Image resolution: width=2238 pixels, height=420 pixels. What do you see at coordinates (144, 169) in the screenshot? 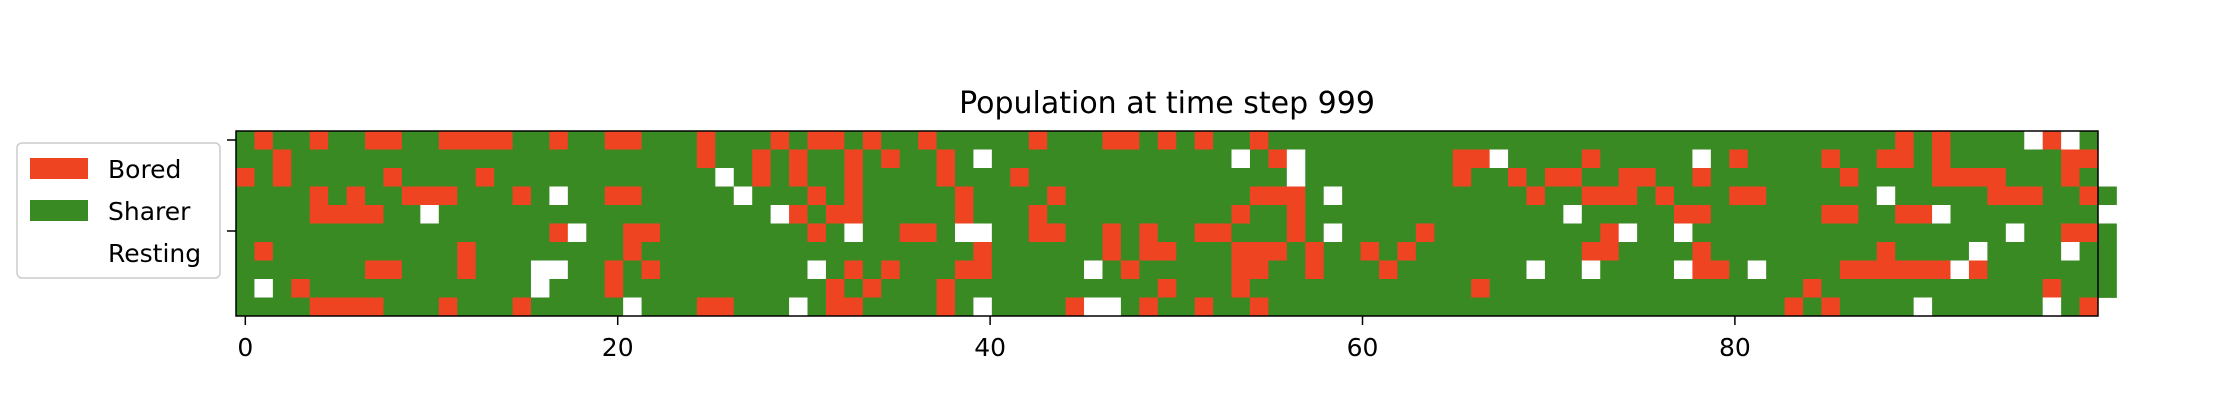
I see `legend-label-bored: Bored` at bounding box center [144, 169].